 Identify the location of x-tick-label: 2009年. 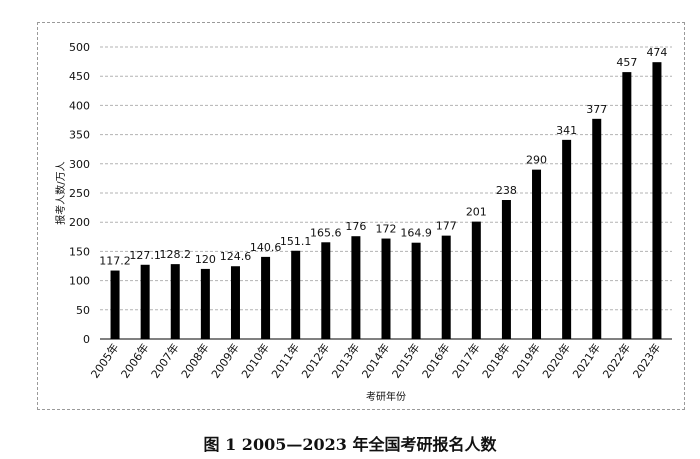
(225, 361).